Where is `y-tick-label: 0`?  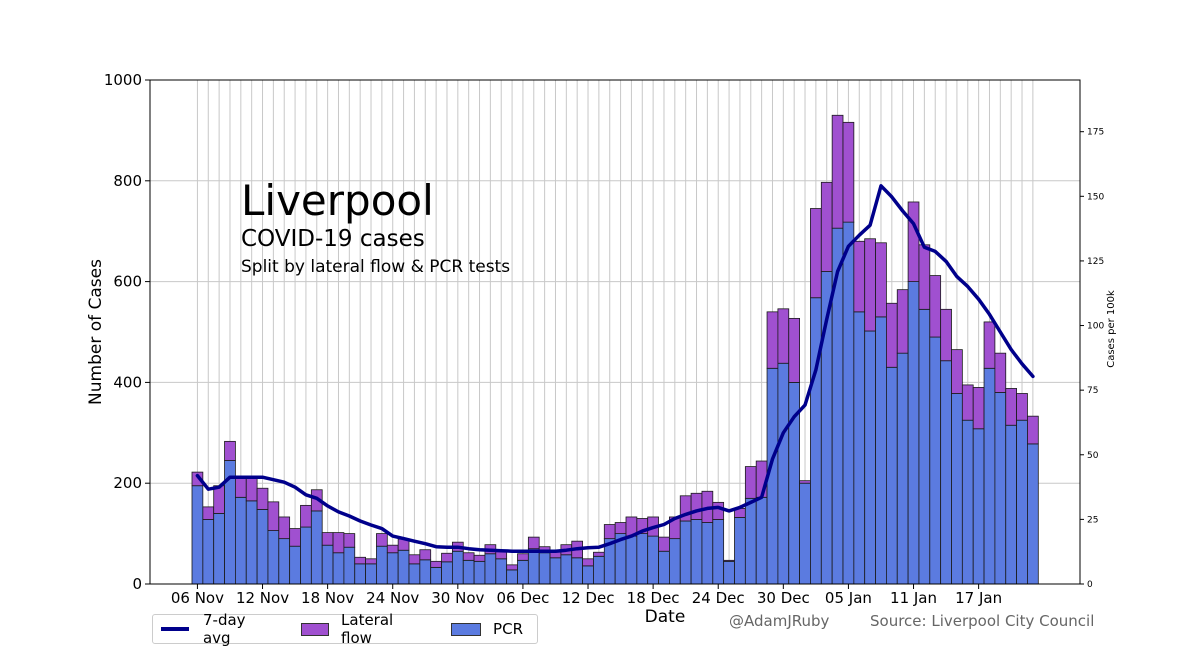
y-tick-label: 0 is located at coordinates (137, 584).